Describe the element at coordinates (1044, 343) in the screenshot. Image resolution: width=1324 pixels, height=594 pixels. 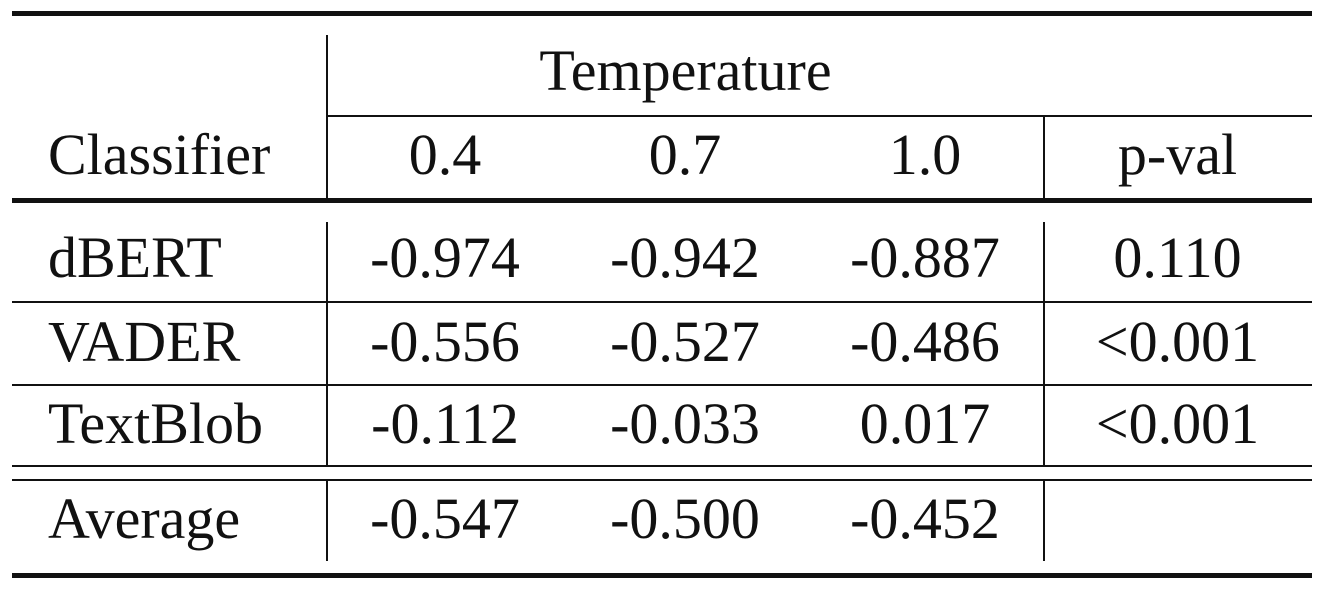
I see `pval-separator-body` at that location.